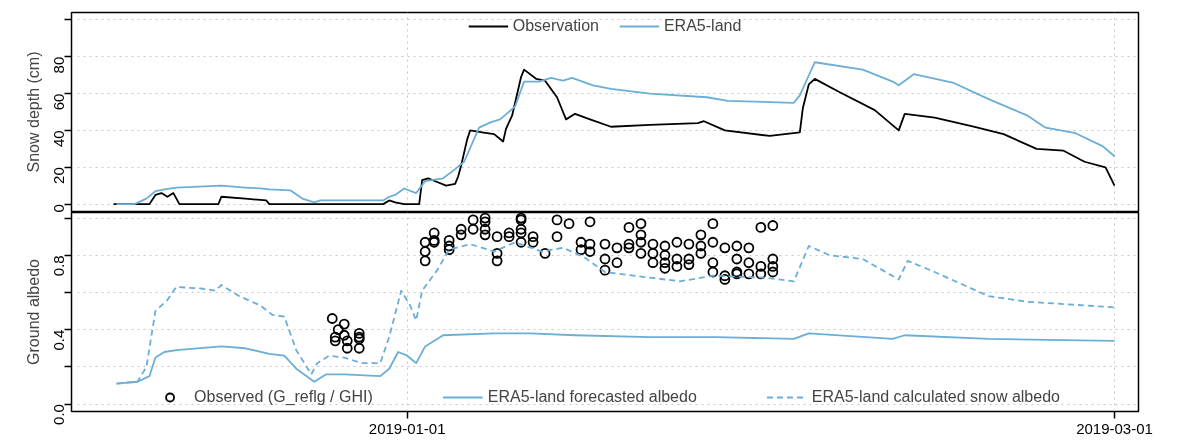  I want to click on legend-label: ERA5-land, so click(702, 26).